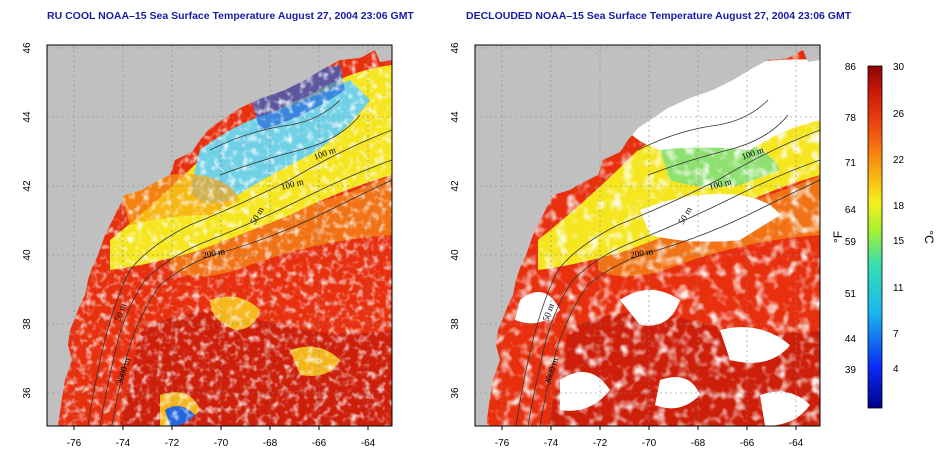 This screenshot has width=950, height=475. I want to click on c-scale-label: 26, so click(899, 114).